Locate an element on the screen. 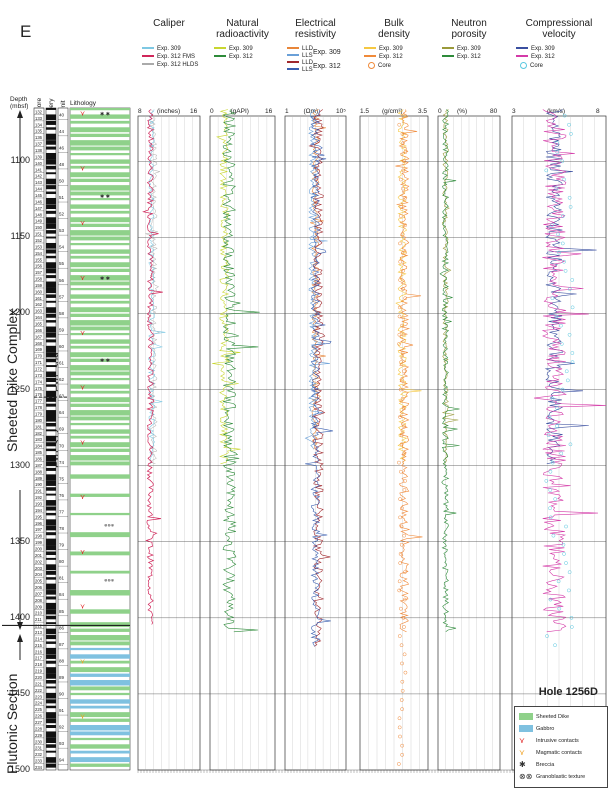 This screenshot has height=792, width=612. depth-tick: 1450 is located at coordinates (19, 692).